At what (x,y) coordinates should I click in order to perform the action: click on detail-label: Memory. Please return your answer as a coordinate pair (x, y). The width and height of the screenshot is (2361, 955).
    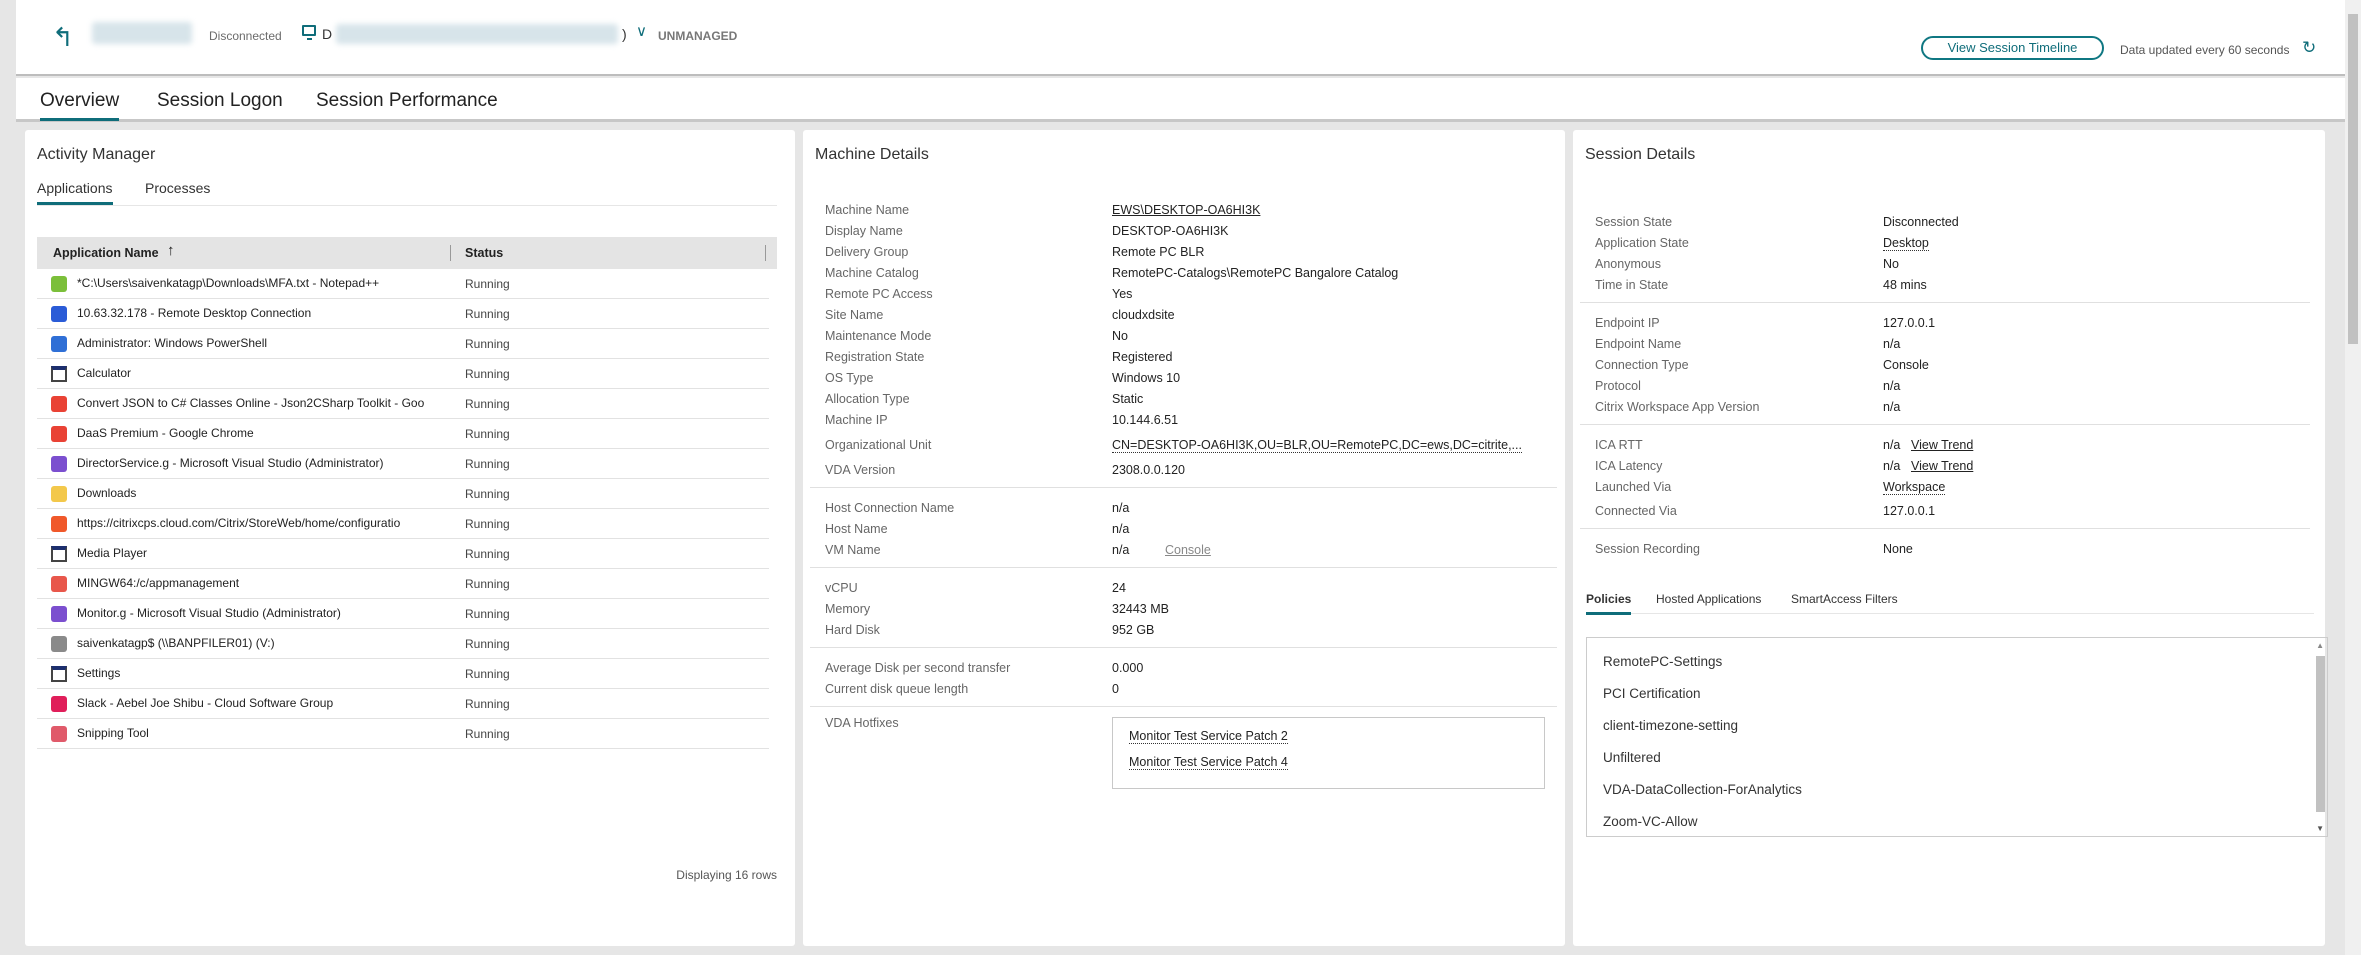
    Looking at the image, I should click on (848, 609).